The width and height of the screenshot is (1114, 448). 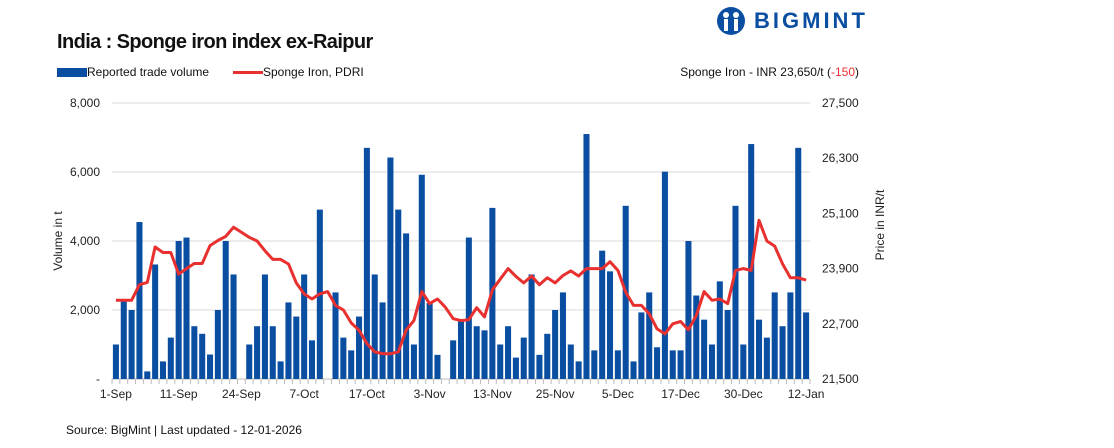 What do you see at coordinates (215, 42) in the screenshot?
I see `chart-title: India : Sponge iron index ex-Raipur` at bounding box center [215, 42].